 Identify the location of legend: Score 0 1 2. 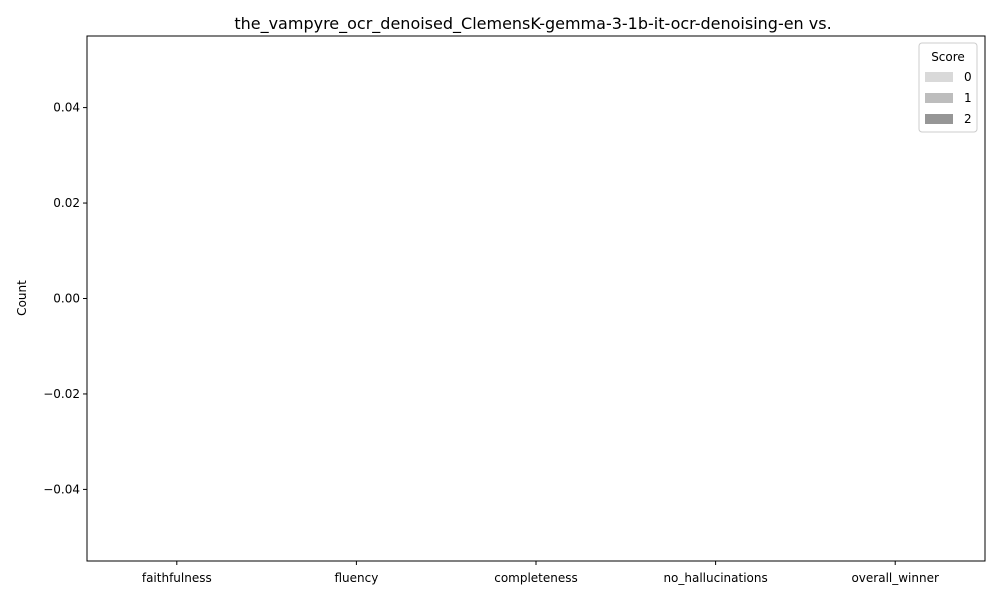
(948, 87).